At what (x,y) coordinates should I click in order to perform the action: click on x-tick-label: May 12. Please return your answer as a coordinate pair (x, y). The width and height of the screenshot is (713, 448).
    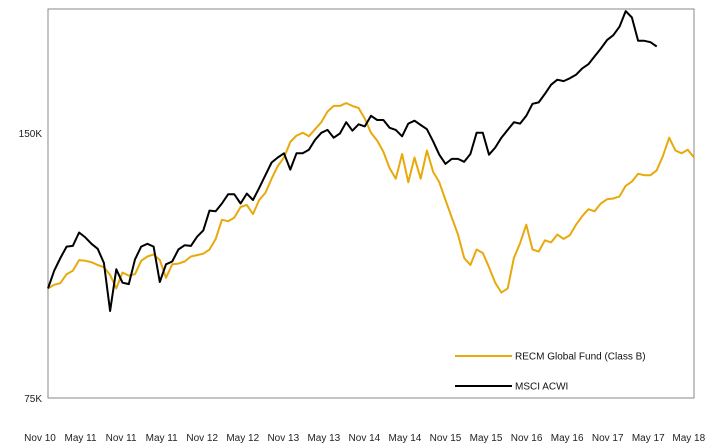
    Looking at the image, I should click on (242, 438).